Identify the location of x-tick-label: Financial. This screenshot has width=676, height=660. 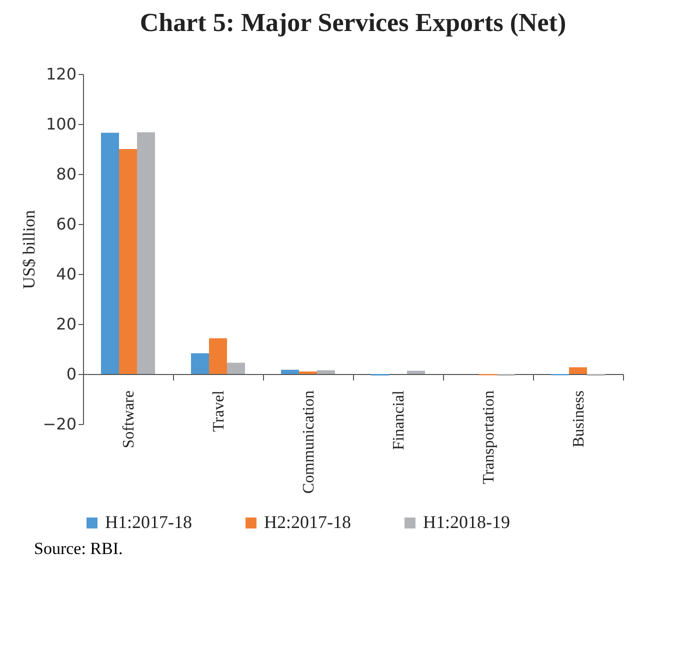
(399, 420).